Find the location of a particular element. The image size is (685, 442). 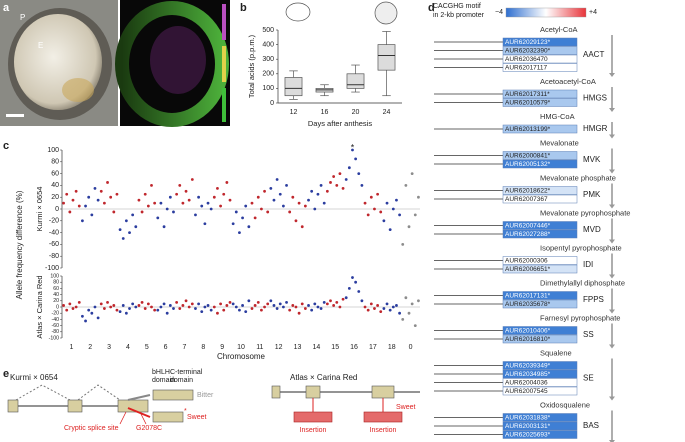

gene-id: AUR62031838* is located at coordinates (528, 418).